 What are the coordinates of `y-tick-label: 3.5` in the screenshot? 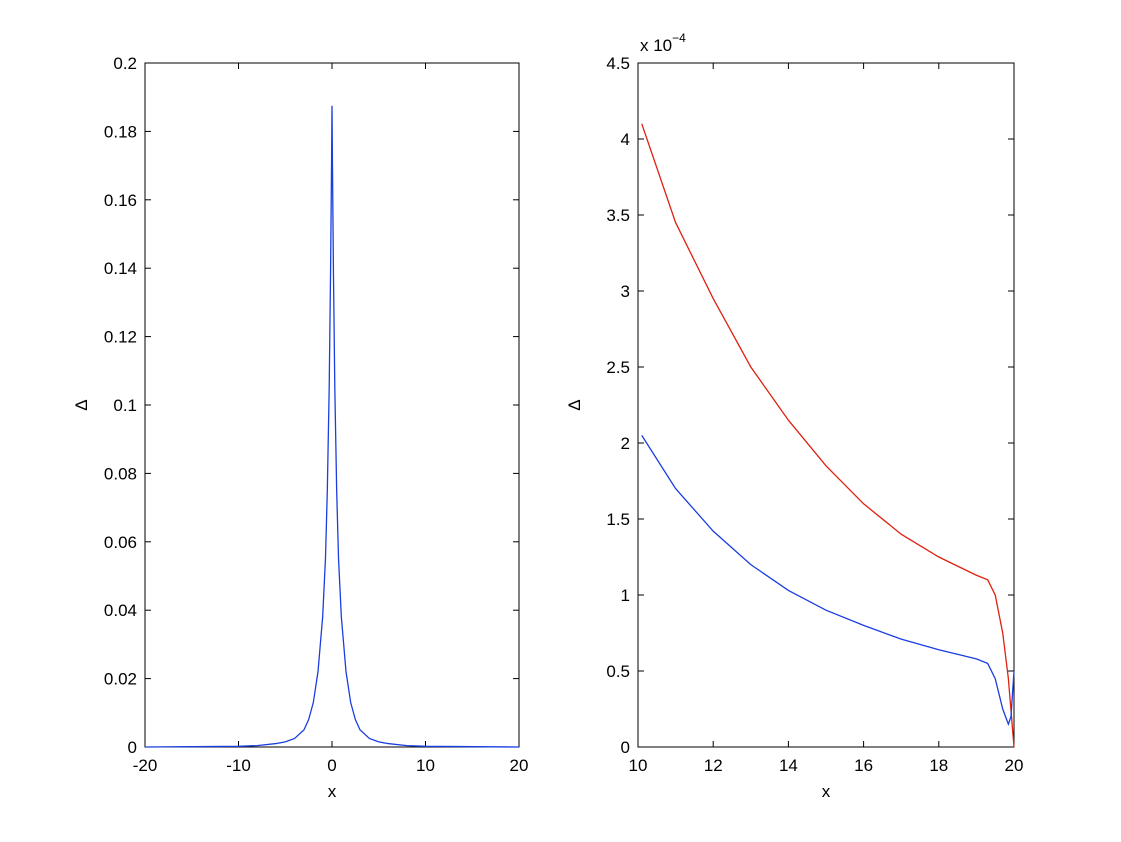 It's located at (618, 215).